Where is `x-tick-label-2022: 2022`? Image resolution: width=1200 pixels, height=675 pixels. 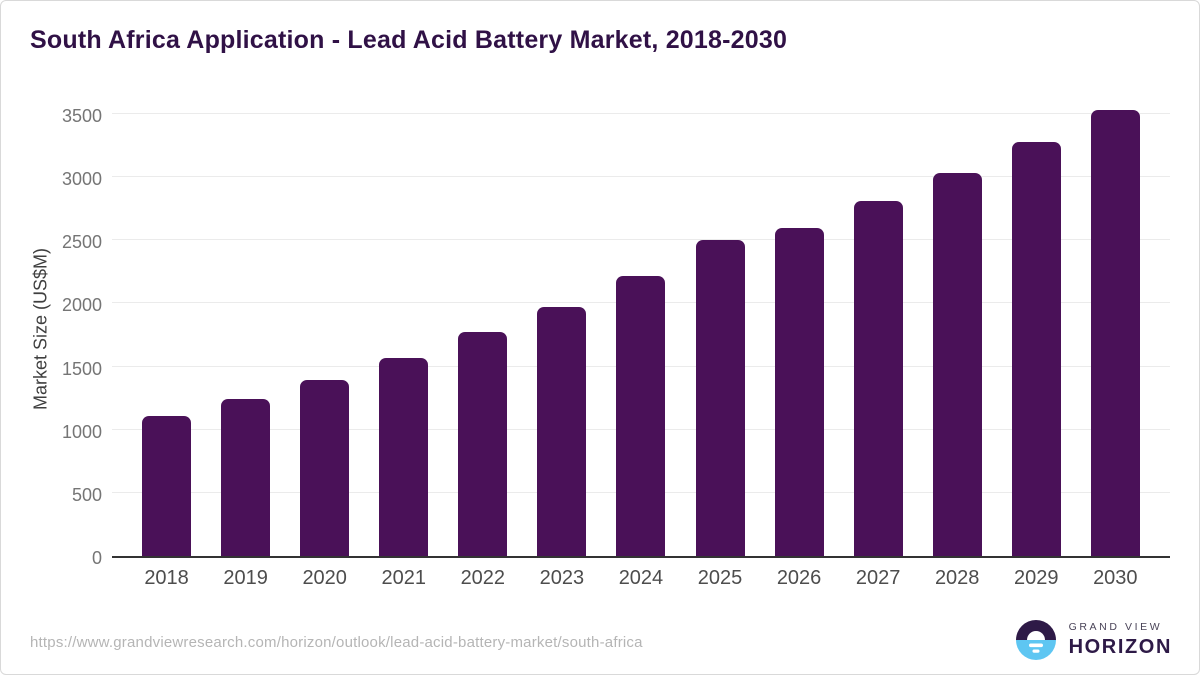 x-tick-label-2022: 2022 is located at coordinates (483, 578).